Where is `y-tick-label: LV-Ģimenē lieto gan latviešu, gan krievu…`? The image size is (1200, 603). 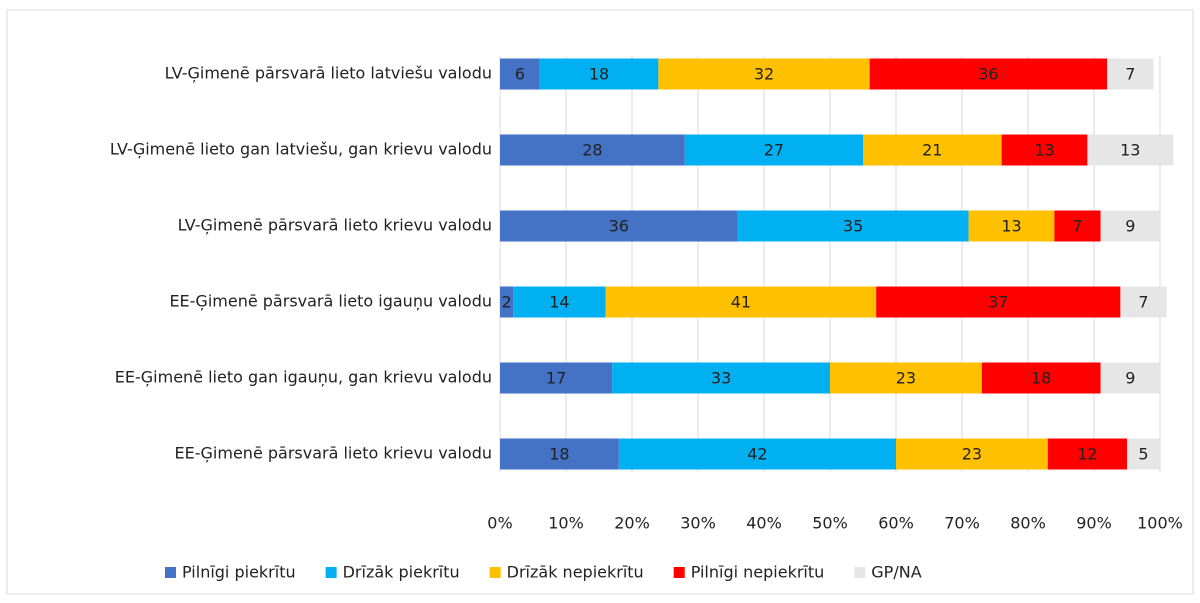 y-tick-label: LV-Ģimenē lieto gan latviešu, gan krievu… is located at coordinates (301, 149).